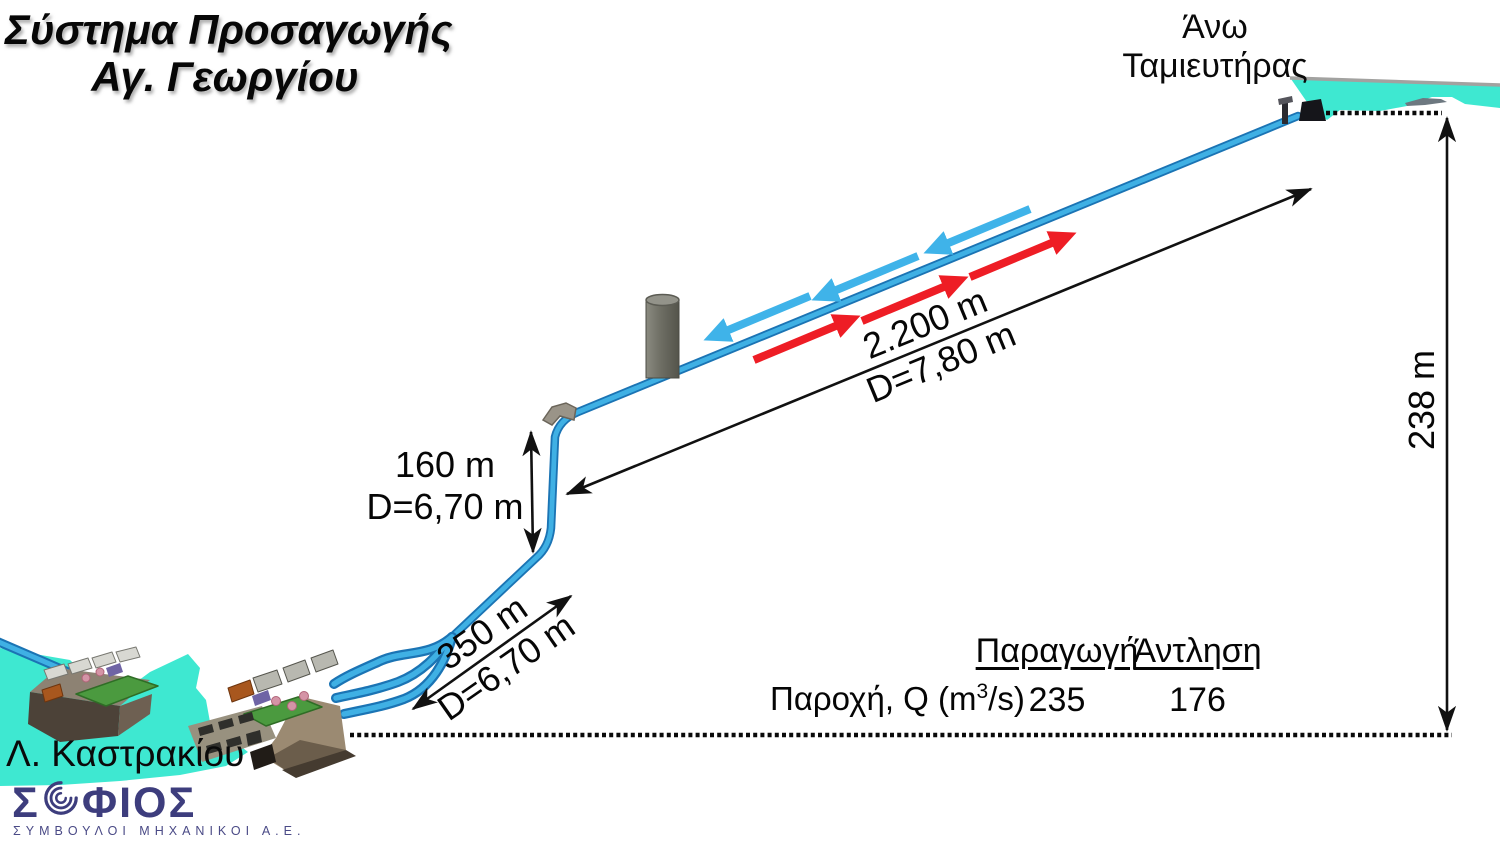 The width and height of the screenshot is (1500, 844). I want to click on upper-reservoir, so click(1394, 98).